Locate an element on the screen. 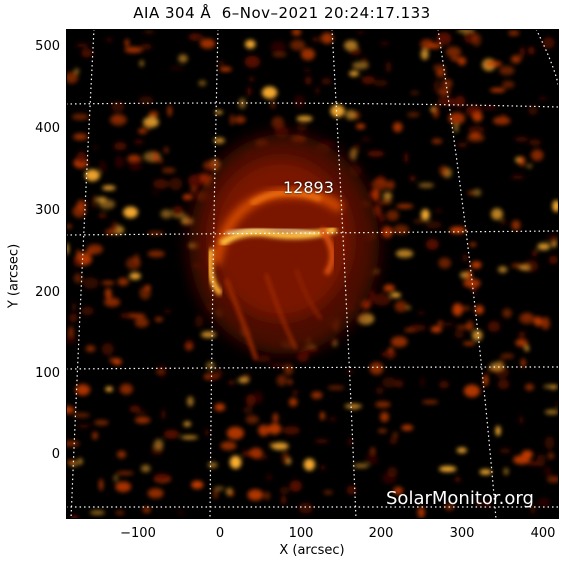 The width and height of the screenshot is (564, 564). active-region-label: 12893 is located at coordinates (308, 187).